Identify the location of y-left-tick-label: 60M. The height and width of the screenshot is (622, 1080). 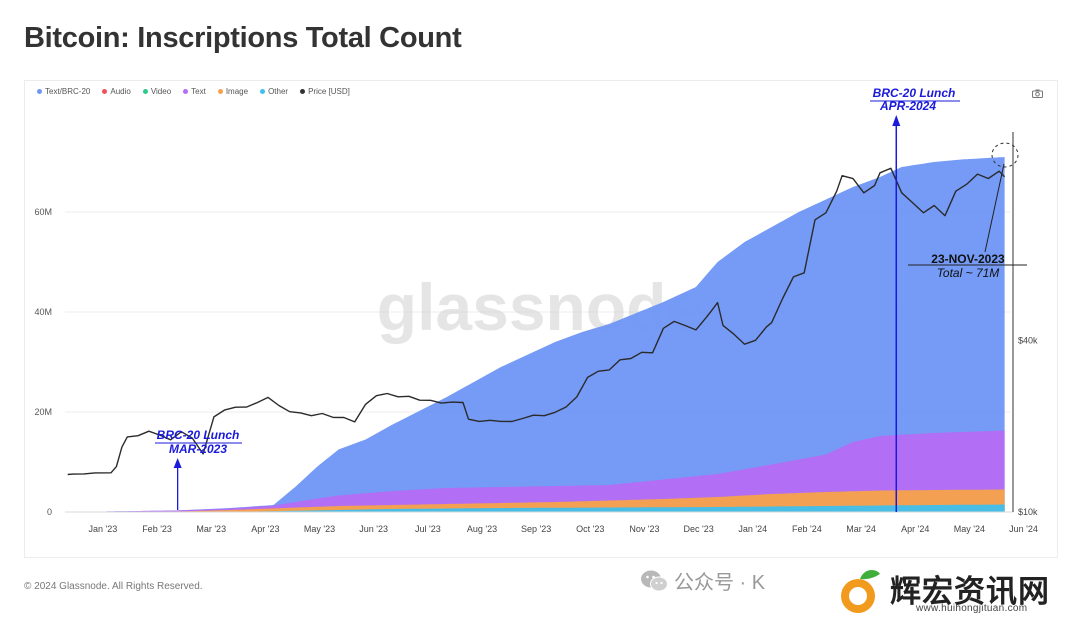
(43, 212).